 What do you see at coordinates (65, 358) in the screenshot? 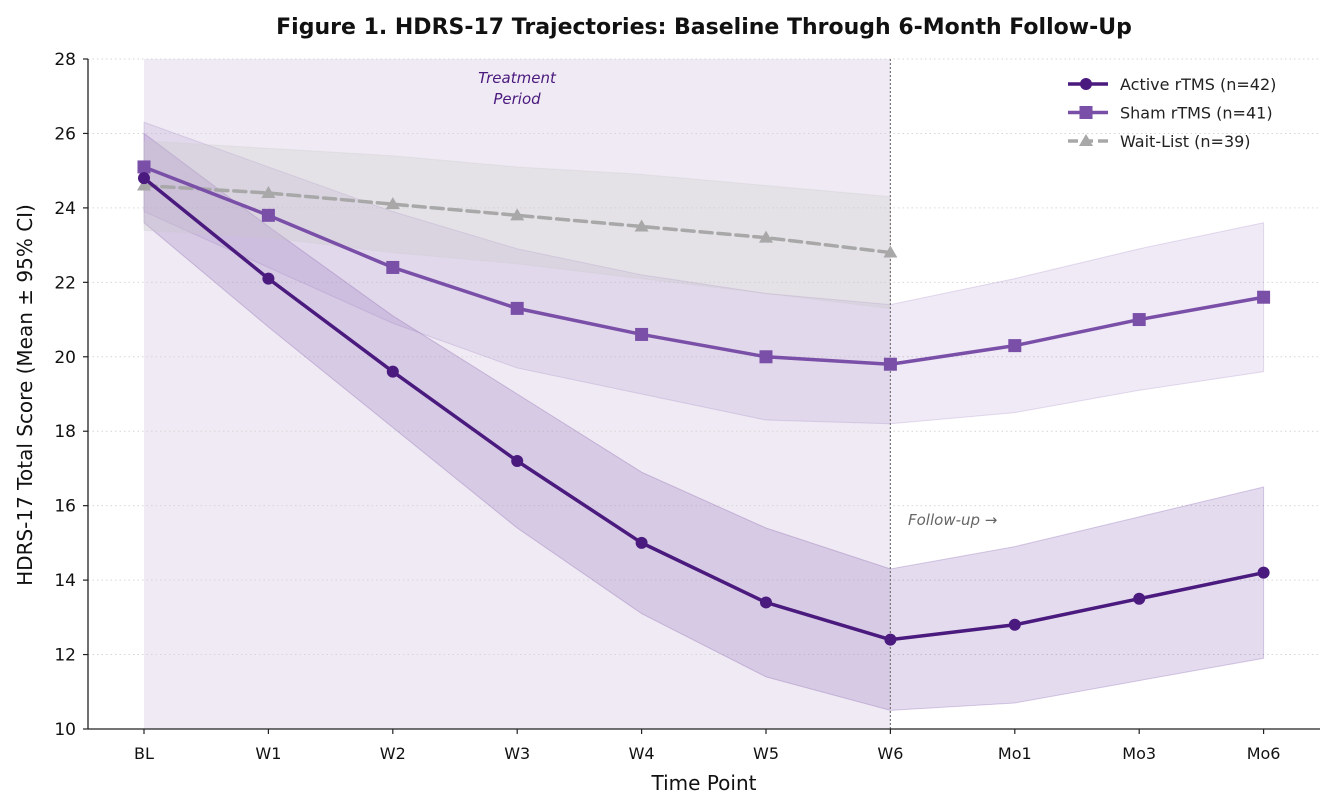
I see `y-tick-label: 20` at bounding box center [65, 358].